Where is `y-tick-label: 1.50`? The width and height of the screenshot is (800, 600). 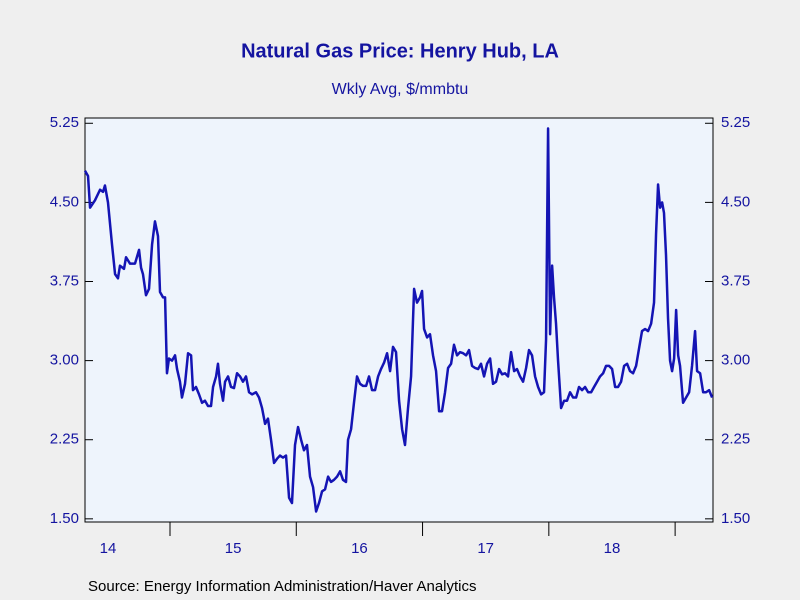
y-tick-label: 1.50 is located at coordinates (64, 518).